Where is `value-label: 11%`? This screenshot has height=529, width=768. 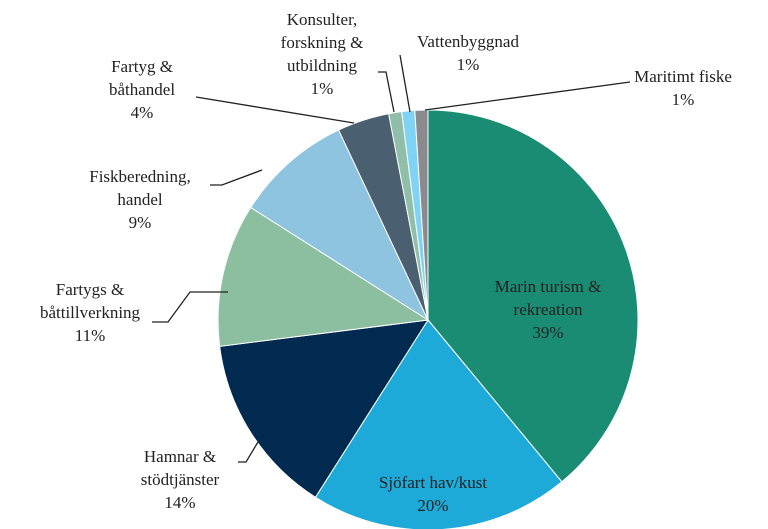
value-label: 11% is located at coordinates (90, 335).